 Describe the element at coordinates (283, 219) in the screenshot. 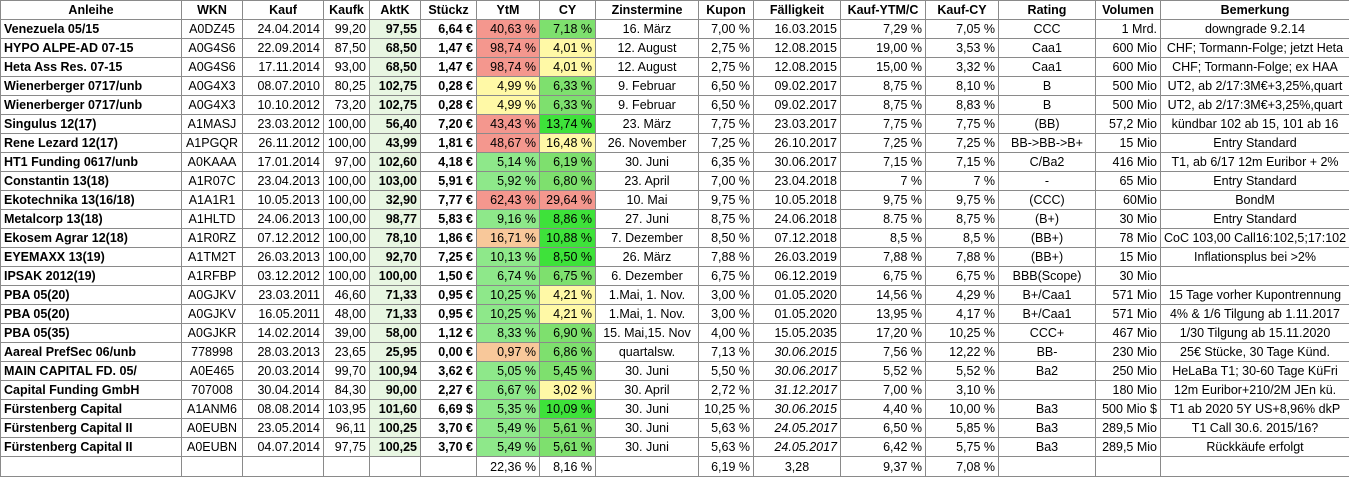

I see `cell-kauf: 24.06.2013` at that location.